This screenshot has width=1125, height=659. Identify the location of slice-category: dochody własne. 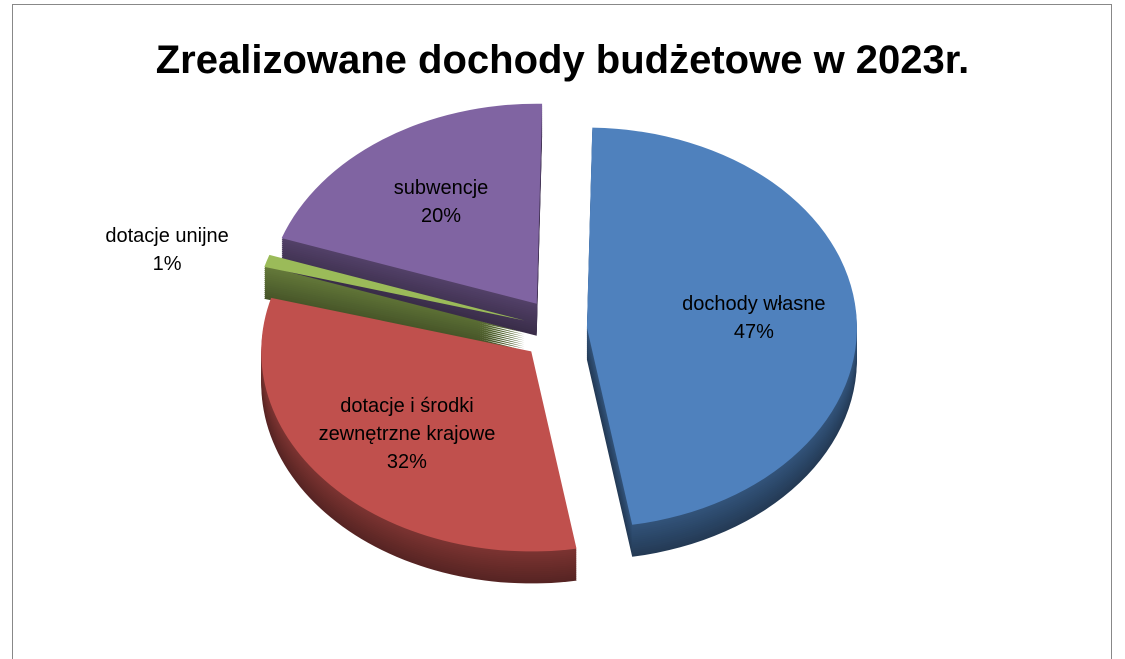
(754, 304).